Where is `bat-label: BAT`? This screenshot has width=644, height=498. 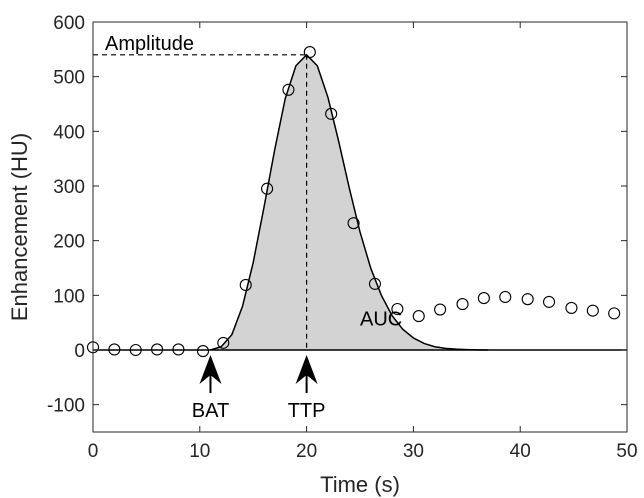
bat-label: BAT is located at coordinates (210, 411).